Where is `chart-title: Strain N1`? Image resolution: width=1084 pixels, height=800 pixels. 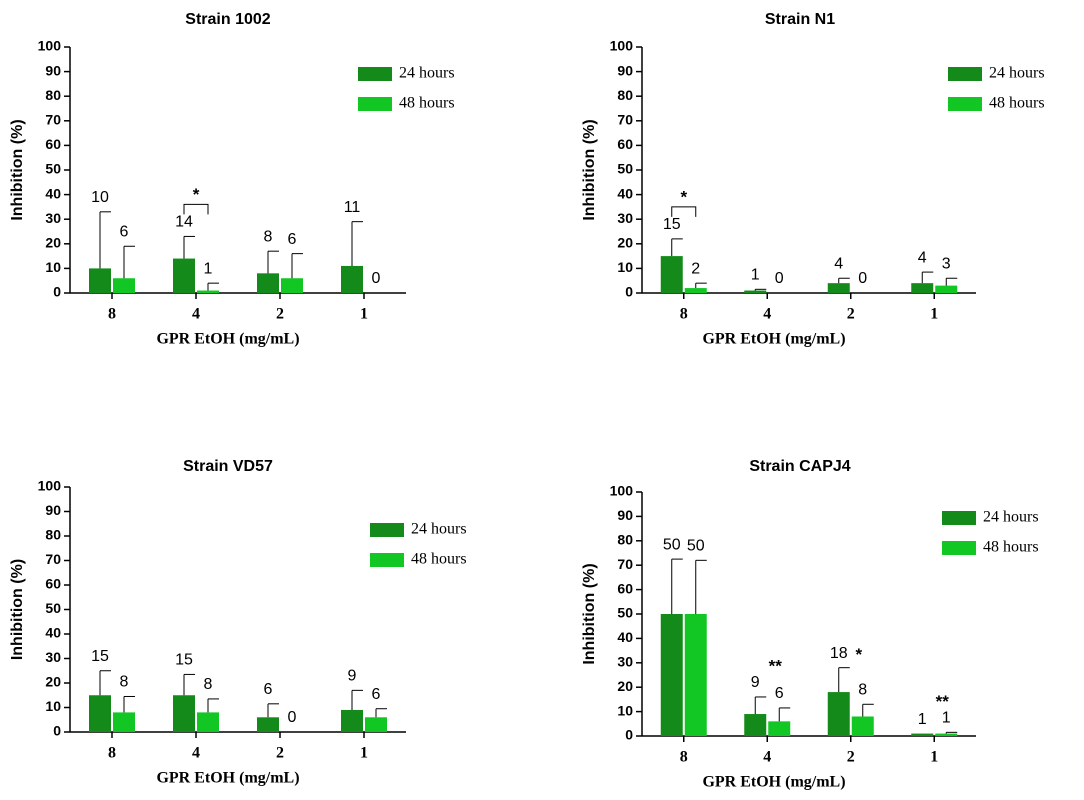
chart-title: Strain N1 is located at coordinates (800, 19).